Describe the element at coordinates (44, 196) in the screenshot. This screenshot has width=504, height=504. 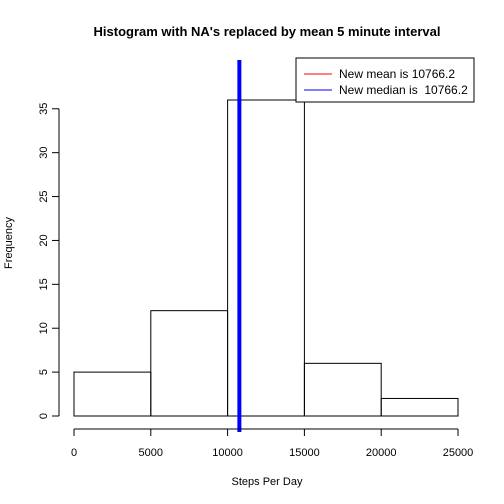
I see `y-tick-label: 25` at that location.